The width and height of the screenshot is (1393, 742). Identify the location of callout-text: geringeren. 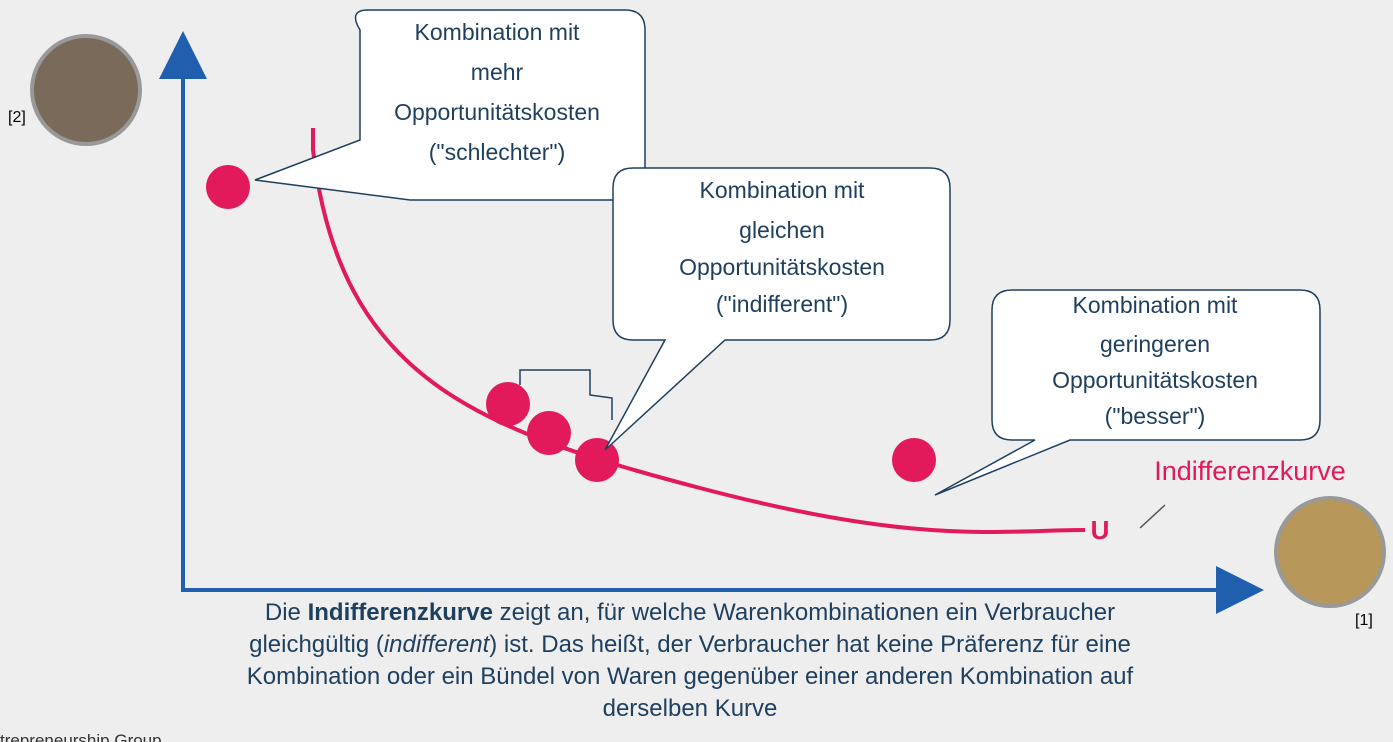
(1155, 344).